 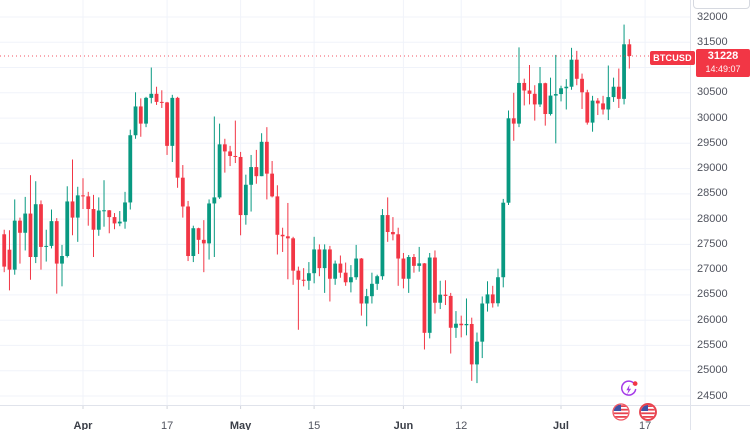 I want to click on us-flag-event-icon, so click(x=621, y=412).